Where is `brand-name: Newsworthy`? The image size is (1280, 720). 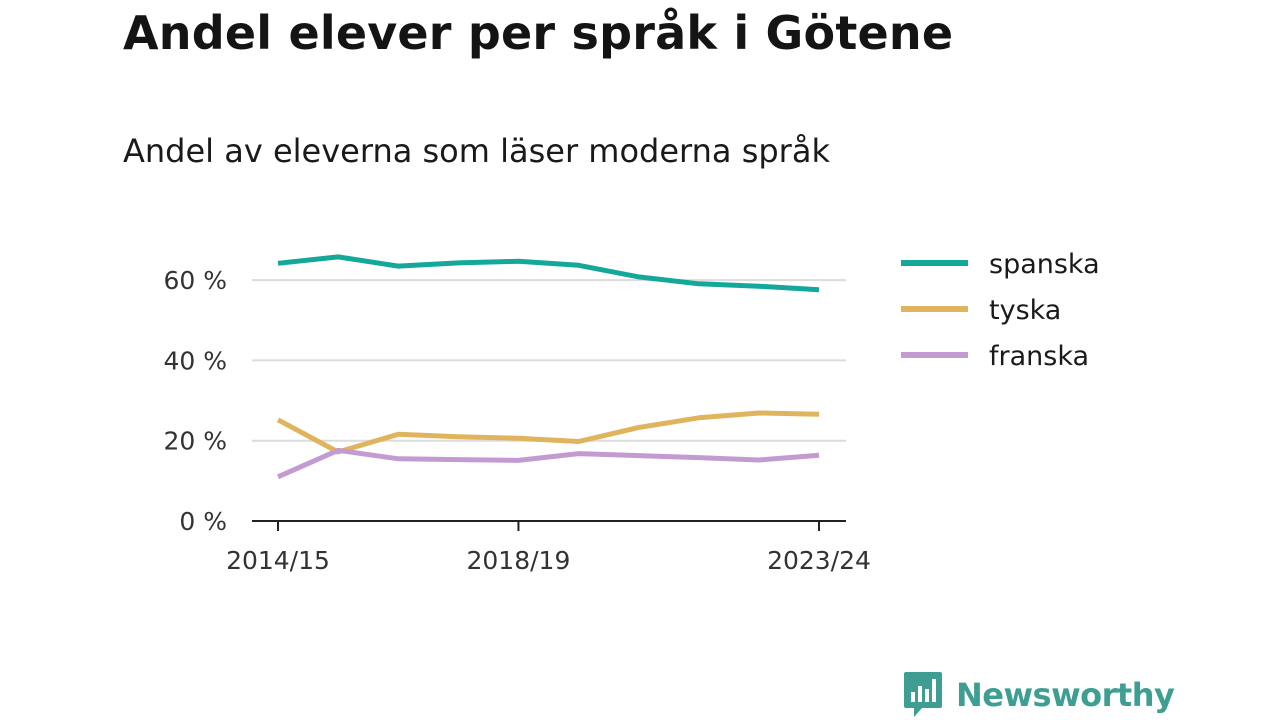 brand-name: Newsworthy is located at coordinates (1065, 695).